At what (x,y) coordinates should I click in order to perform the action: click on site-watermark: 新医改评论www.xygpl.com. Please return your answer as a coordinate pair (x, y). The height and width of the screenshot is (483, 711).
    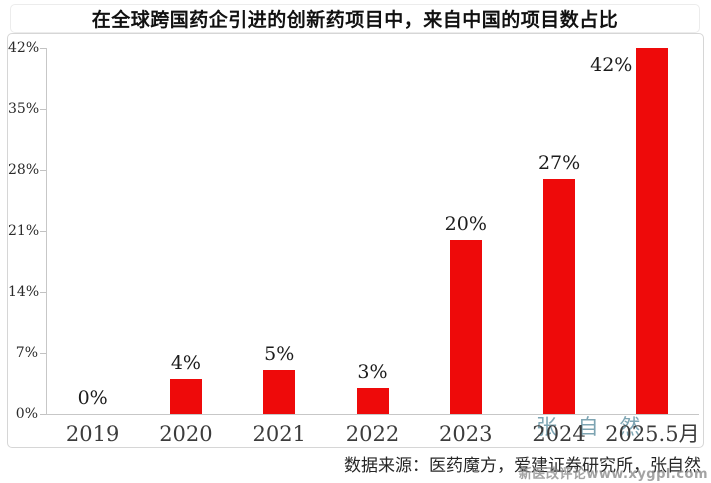
    Looking at the image, I should click on (613, 474).